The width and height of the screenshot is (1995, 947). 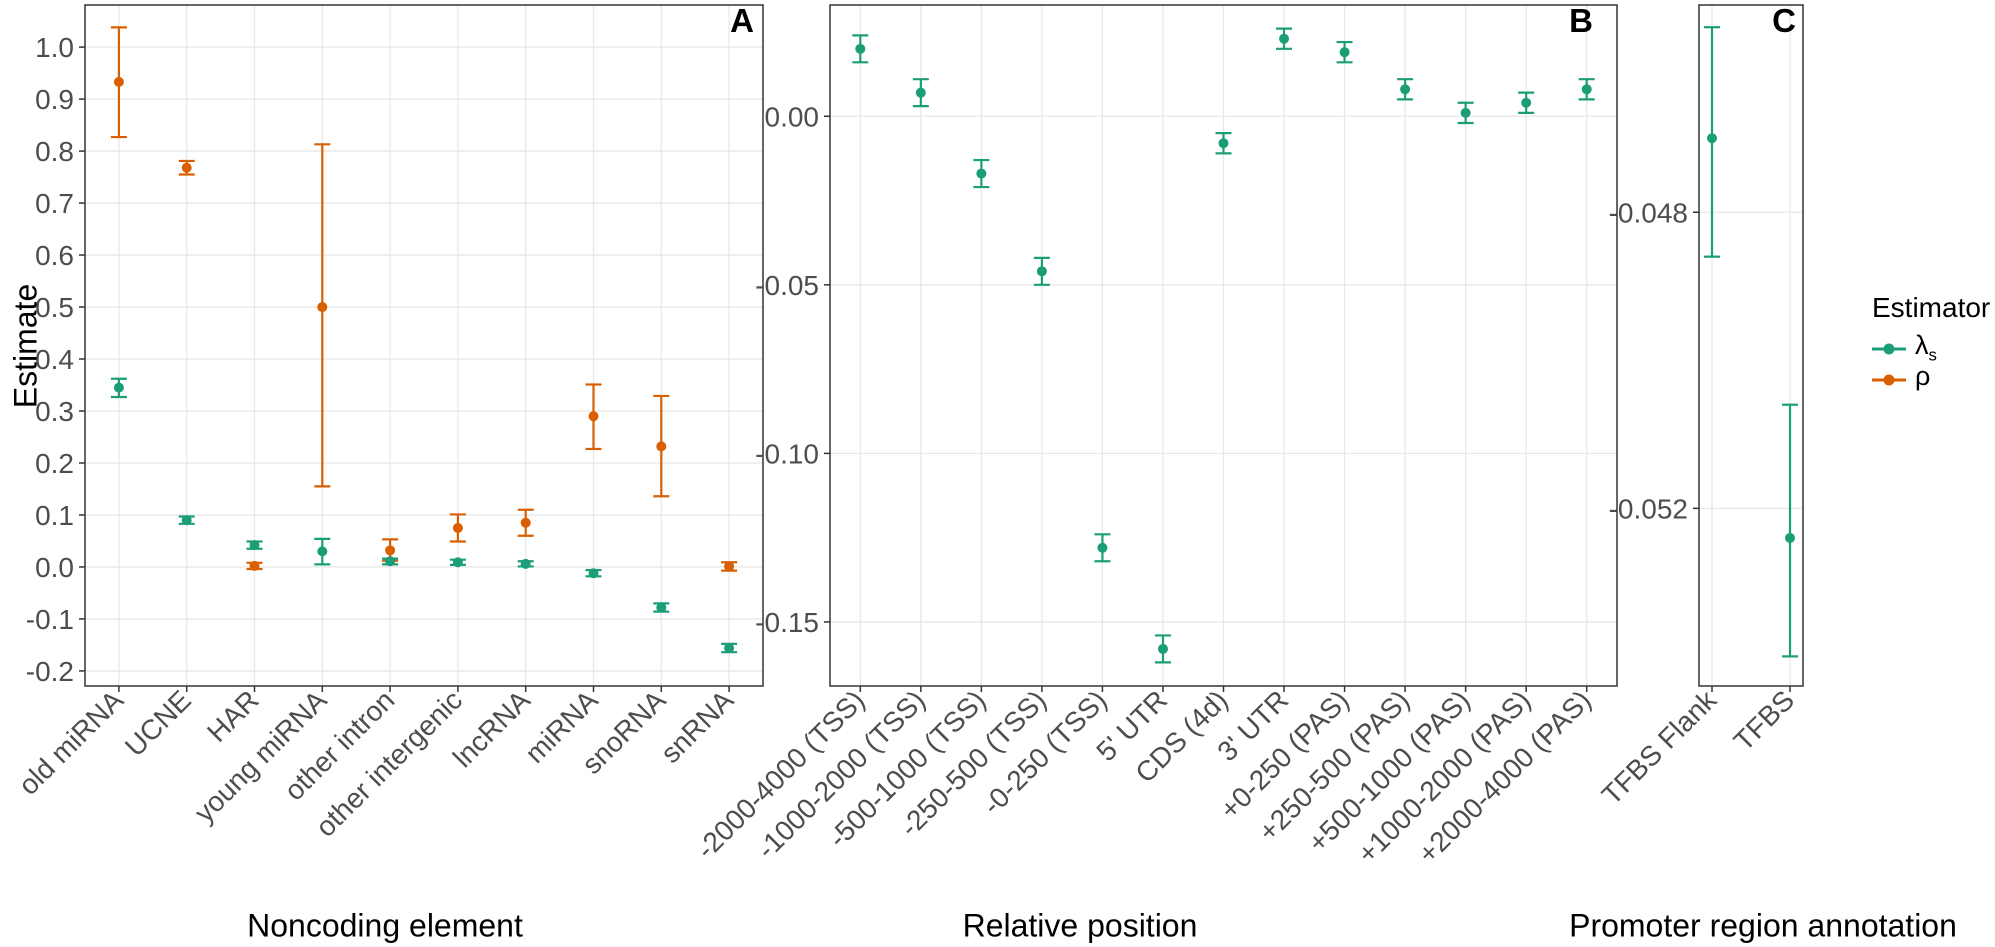 I want to click on y-tick-label: 0.3, so click(x=54, y=411).